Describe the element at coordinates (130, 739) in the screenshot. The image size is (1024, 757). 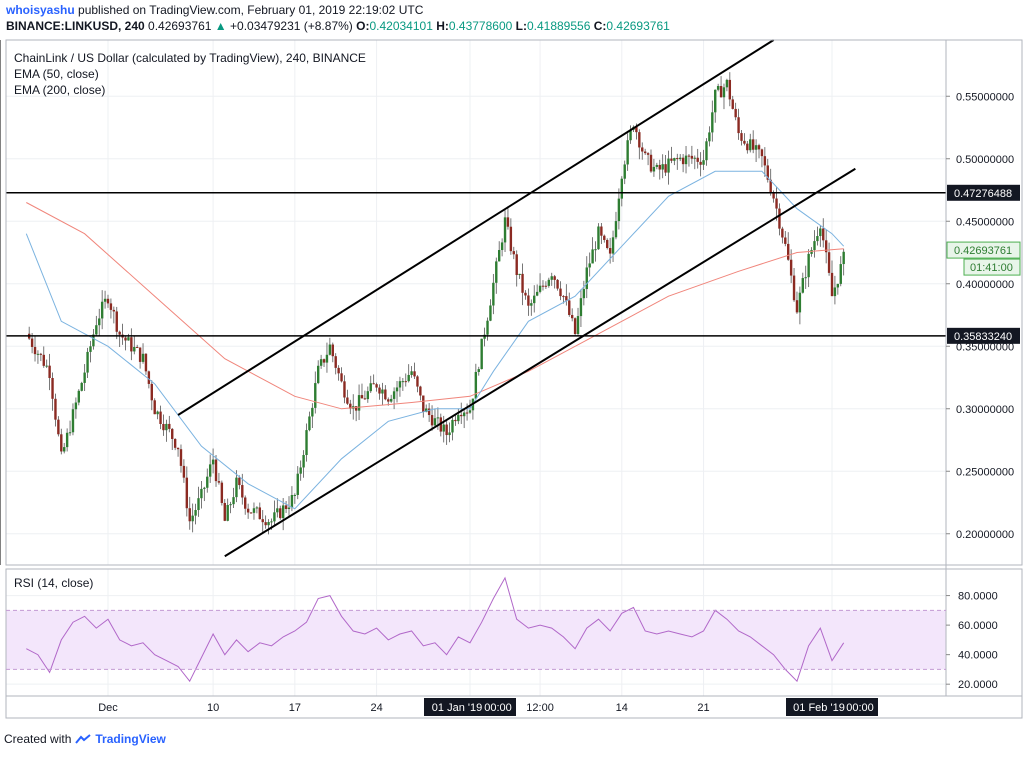
I see `footer-tradingview-link: TradingView` at that location.